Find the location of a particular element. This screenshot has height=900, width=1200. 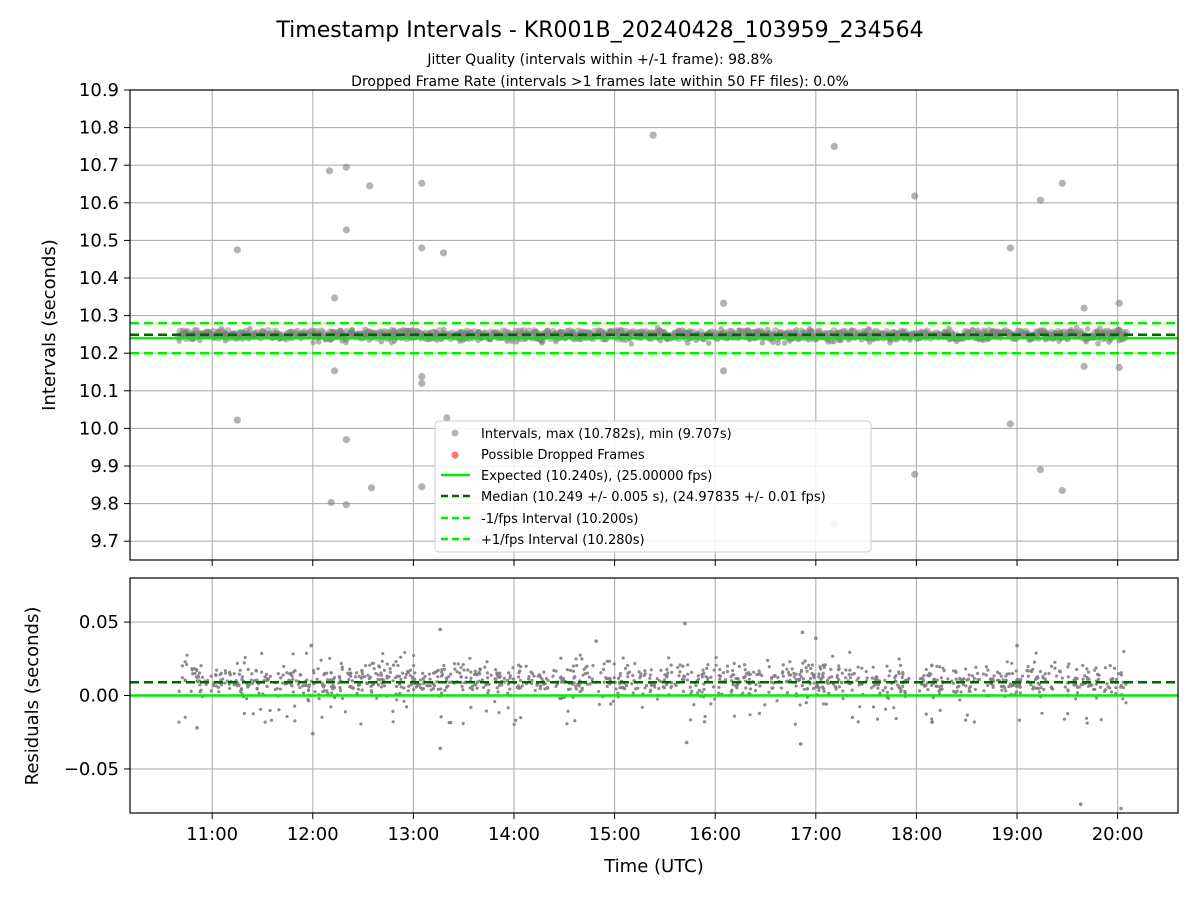

legend-label-dropped: Possible Dropped Frames is located at coordinates (563, 455).